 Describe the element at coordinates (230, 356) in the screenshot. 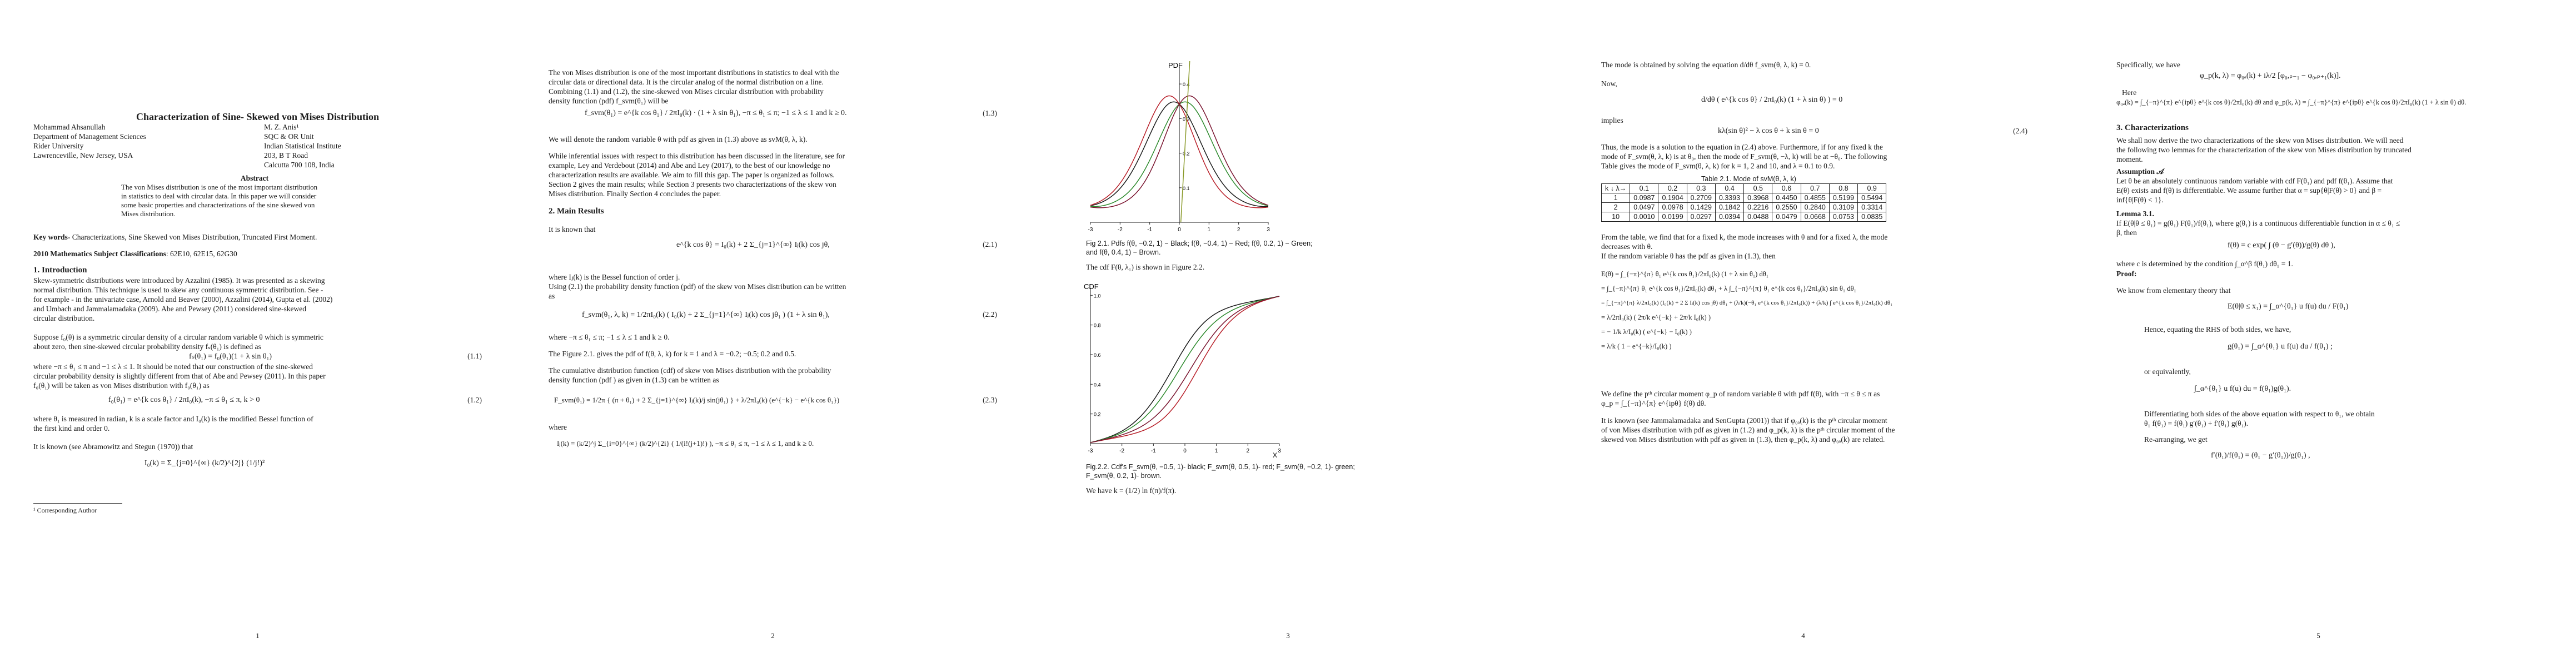

I see `equation-1-1: fₛ(θ₁) = f₀(θ₁)(1 + λ sin θ₁)` at that location.